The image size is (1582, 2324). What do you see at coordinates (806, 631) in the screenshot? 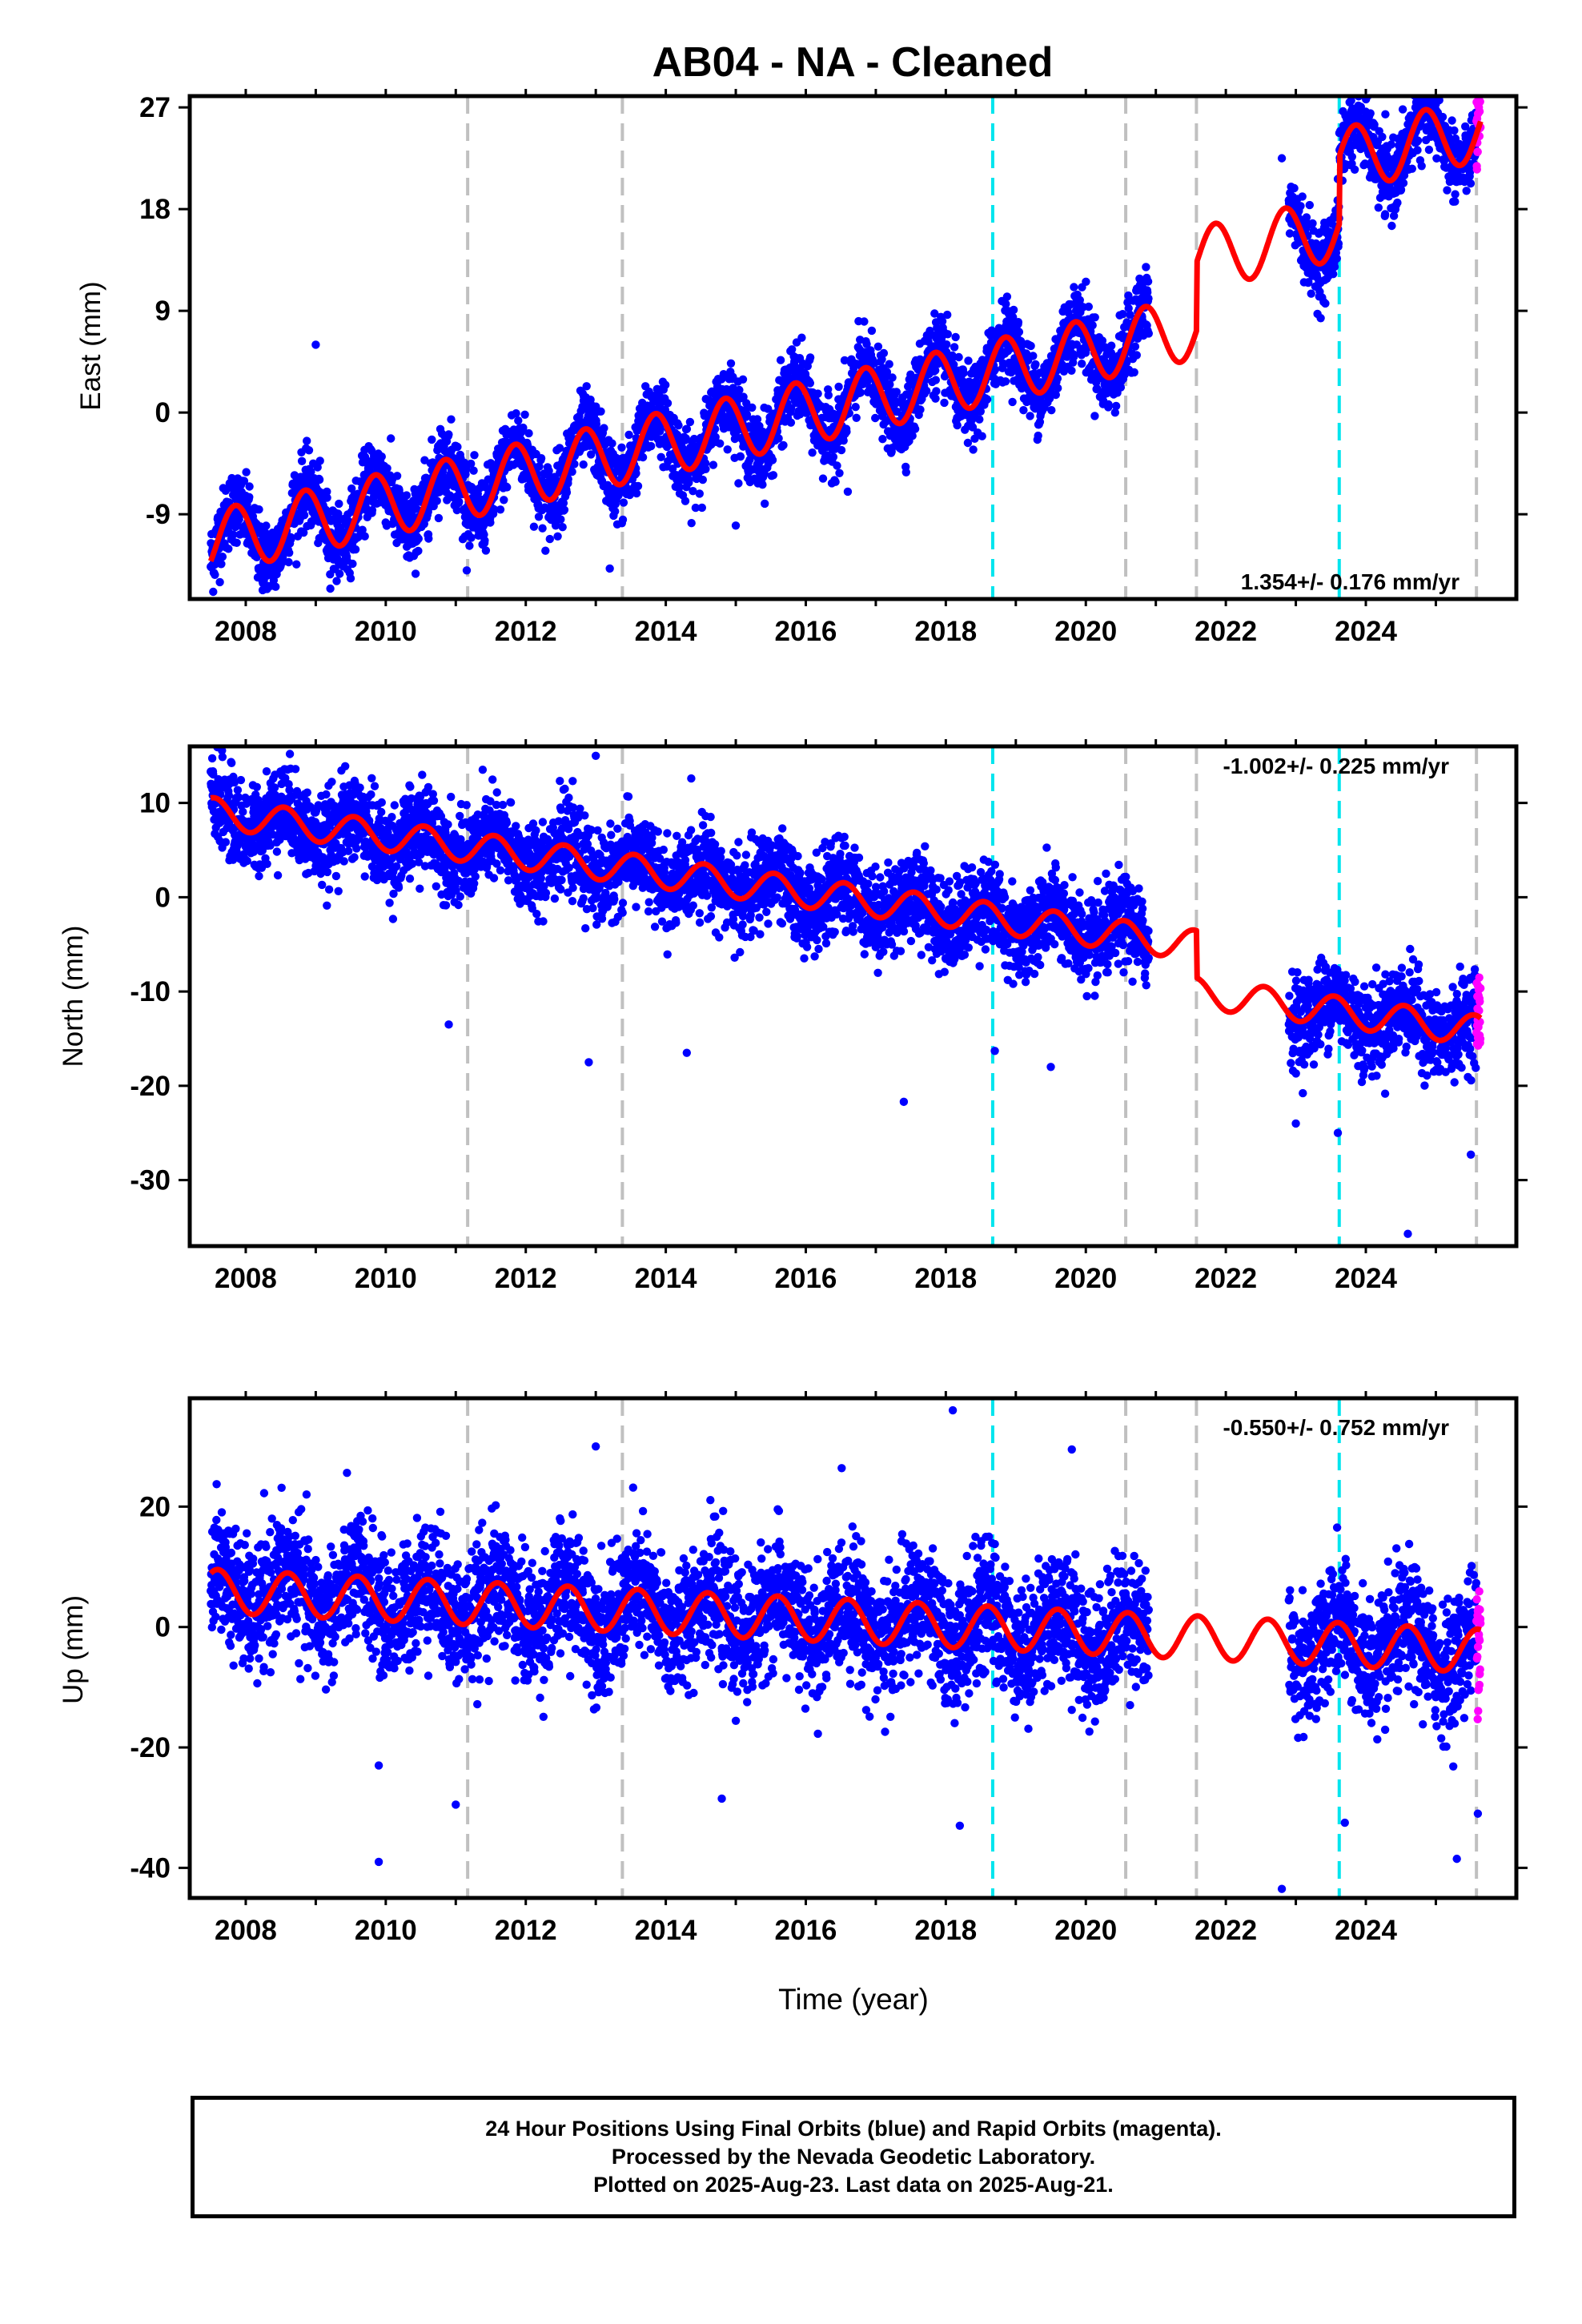
I see `east-x-tick-label: 2016` at bounding box center [806, 631].